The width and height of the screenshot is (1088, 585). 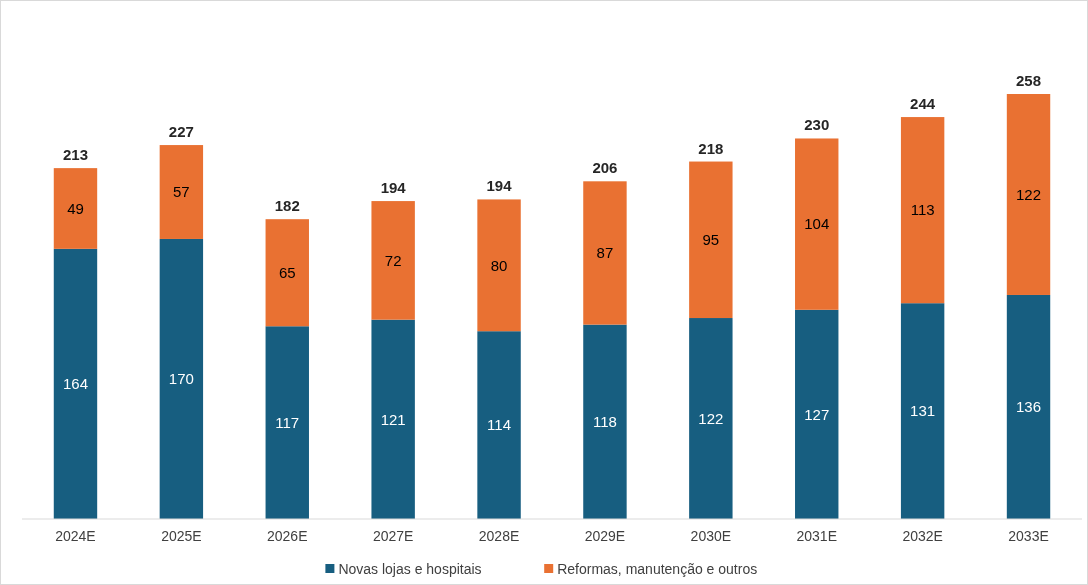 I want to click on x-tick-label: 2031E, so click(x=816, y=536).